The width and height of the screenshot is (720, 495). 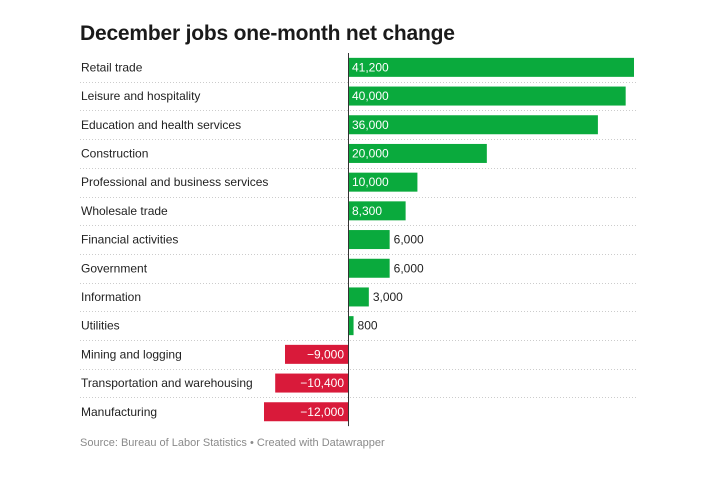 What do you see at coordinates (367, 211) in the screenshot?
I see `value-label: 8,300` at bounding box center [367, 211].